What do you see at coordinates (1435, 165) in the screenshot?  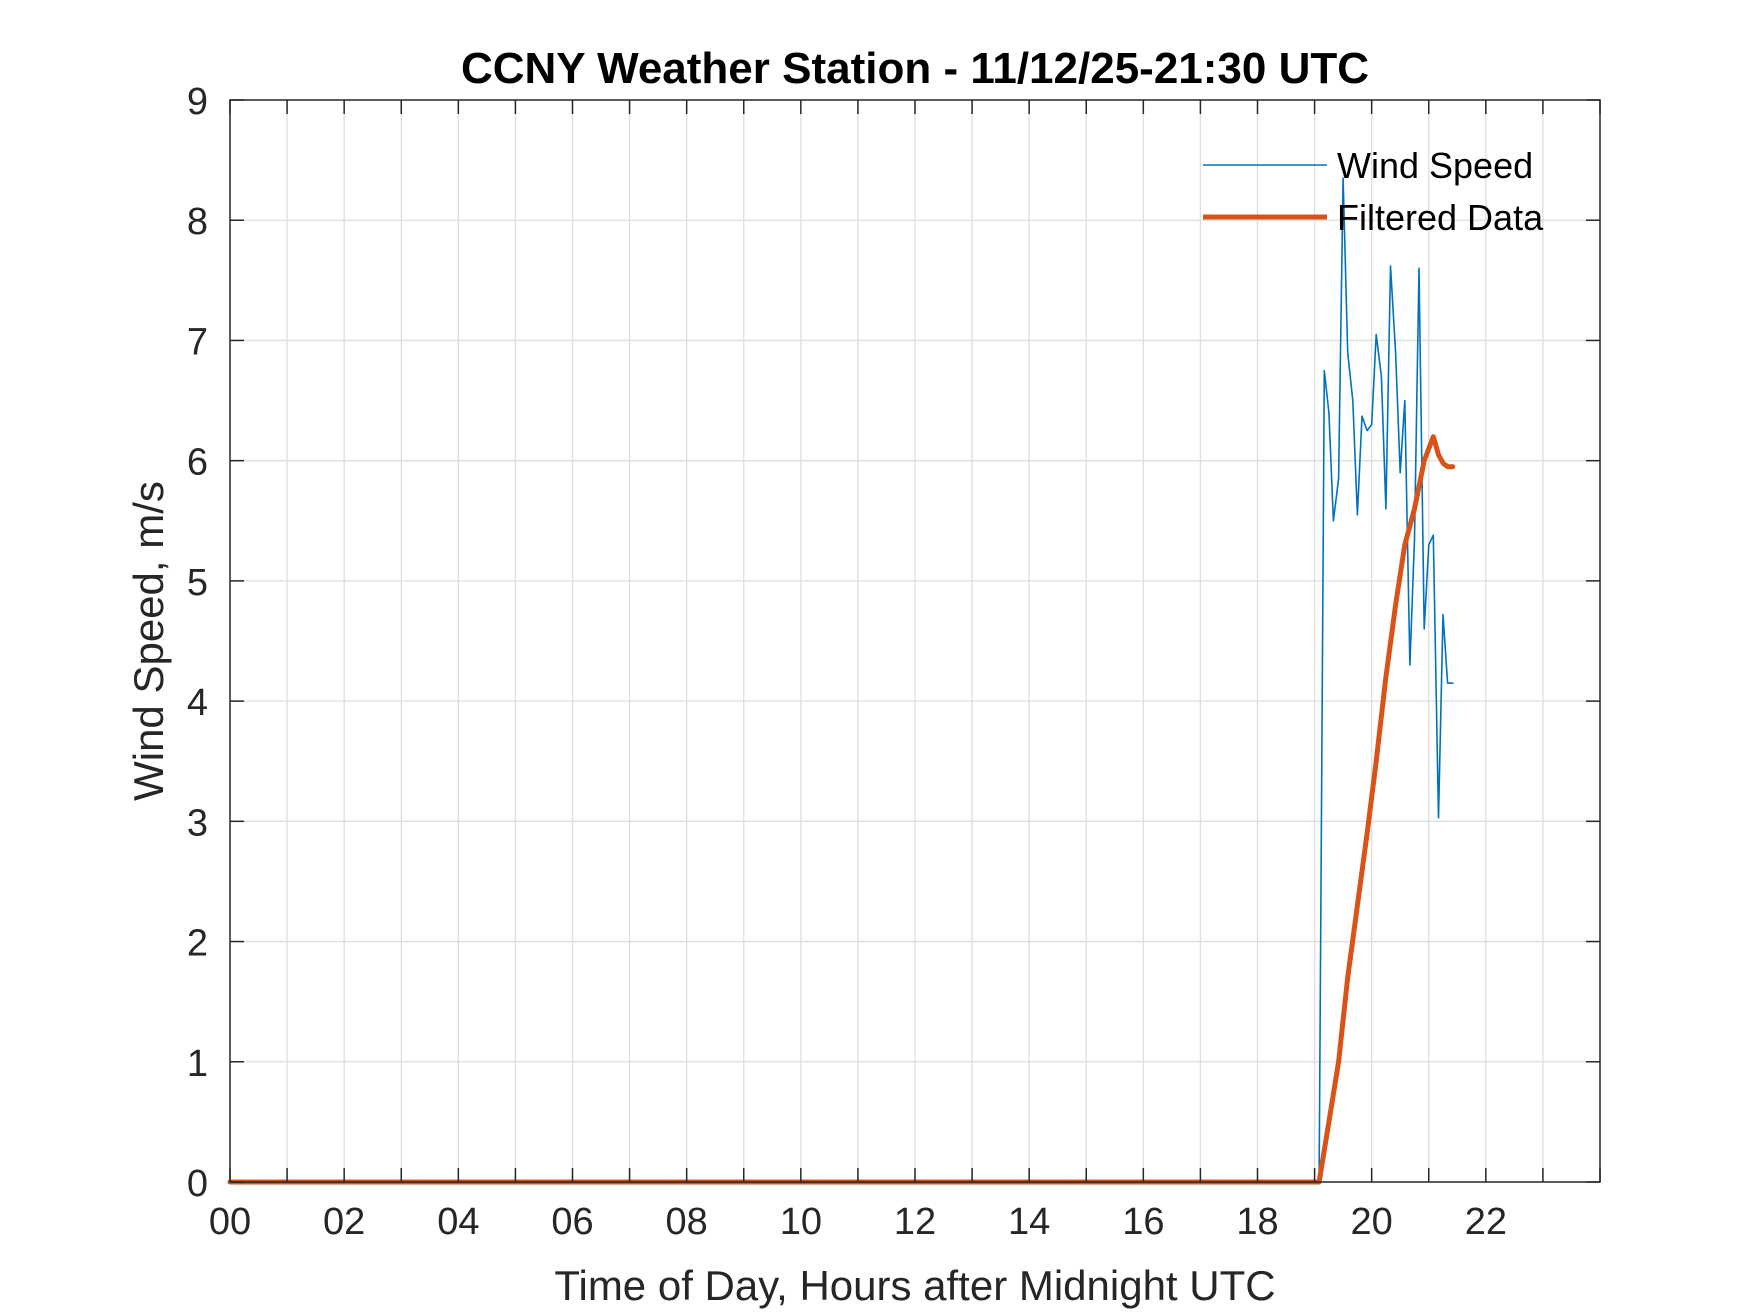 I see `legend-label-wind-speed: Wind Speed` at bounding box center [1435, 165].